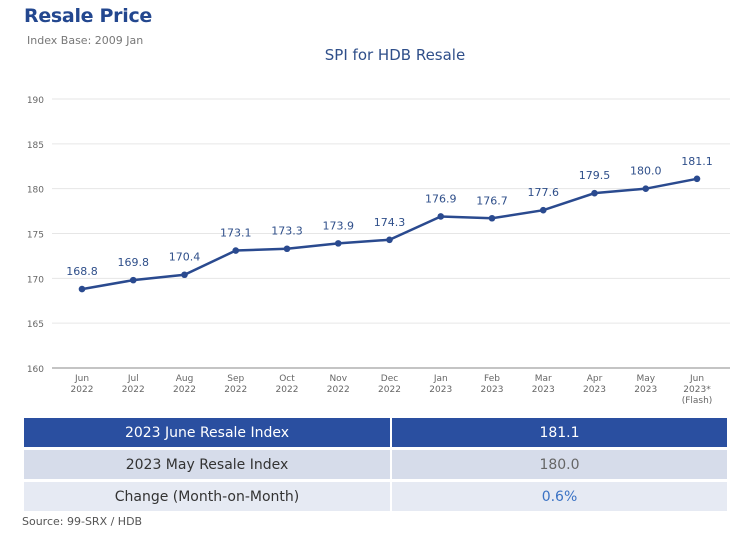  Describe the element at coordinates (646, 171) in the screenshot. I see `data-label: 180.0` at that location.